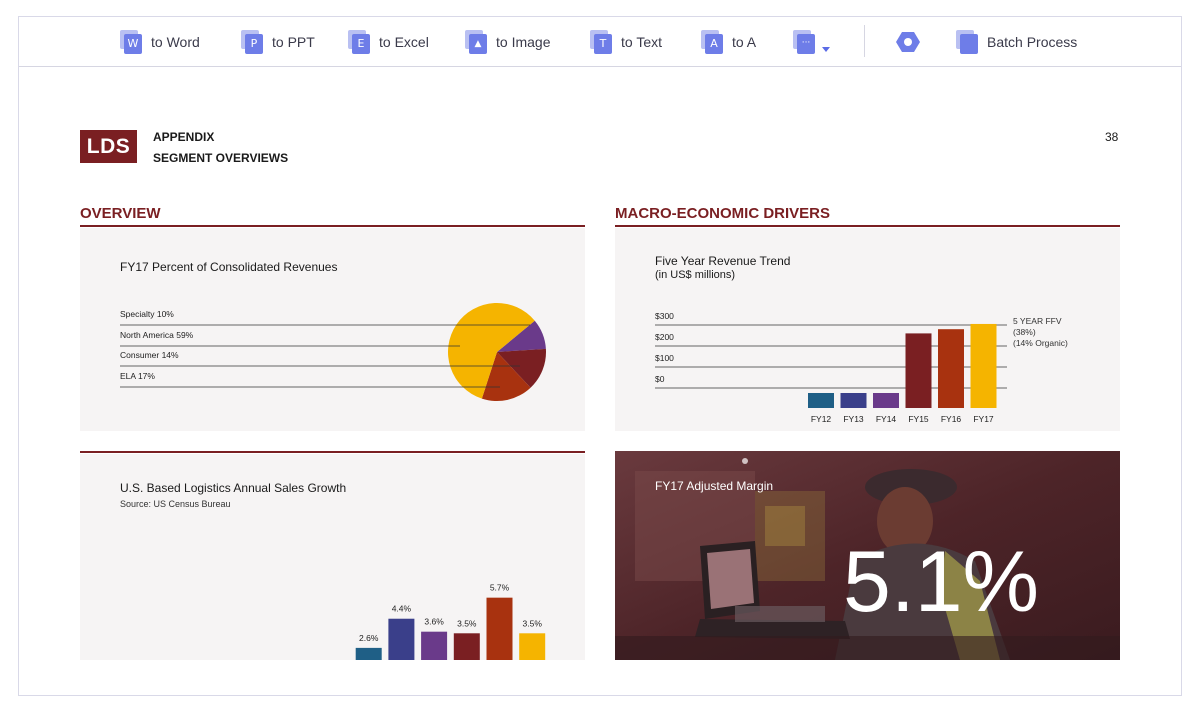 Image resolution: width=1200 pixels, height=717 pixels. I want to click on to-word-button: W to Word, so click(160, 42).